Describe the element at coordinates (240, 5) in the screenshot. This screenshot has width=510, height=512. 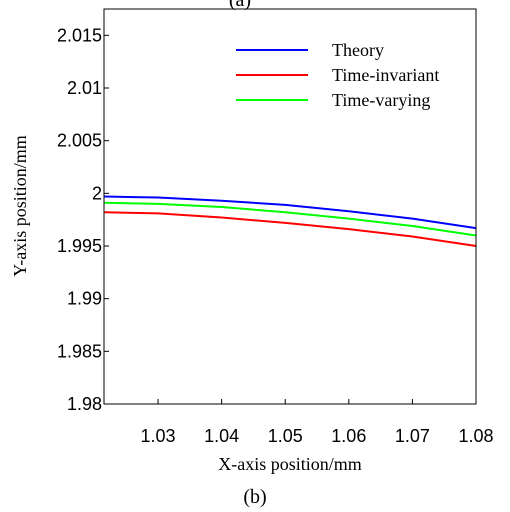
I see `top-caption: (a)` at that location.